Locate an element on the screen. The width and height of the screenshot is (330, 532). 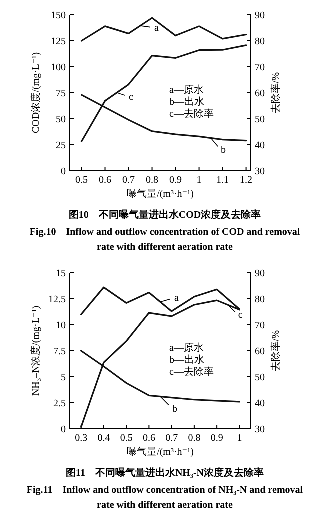
x-tick-label: 0.4 is located at coordinates (104, 438).